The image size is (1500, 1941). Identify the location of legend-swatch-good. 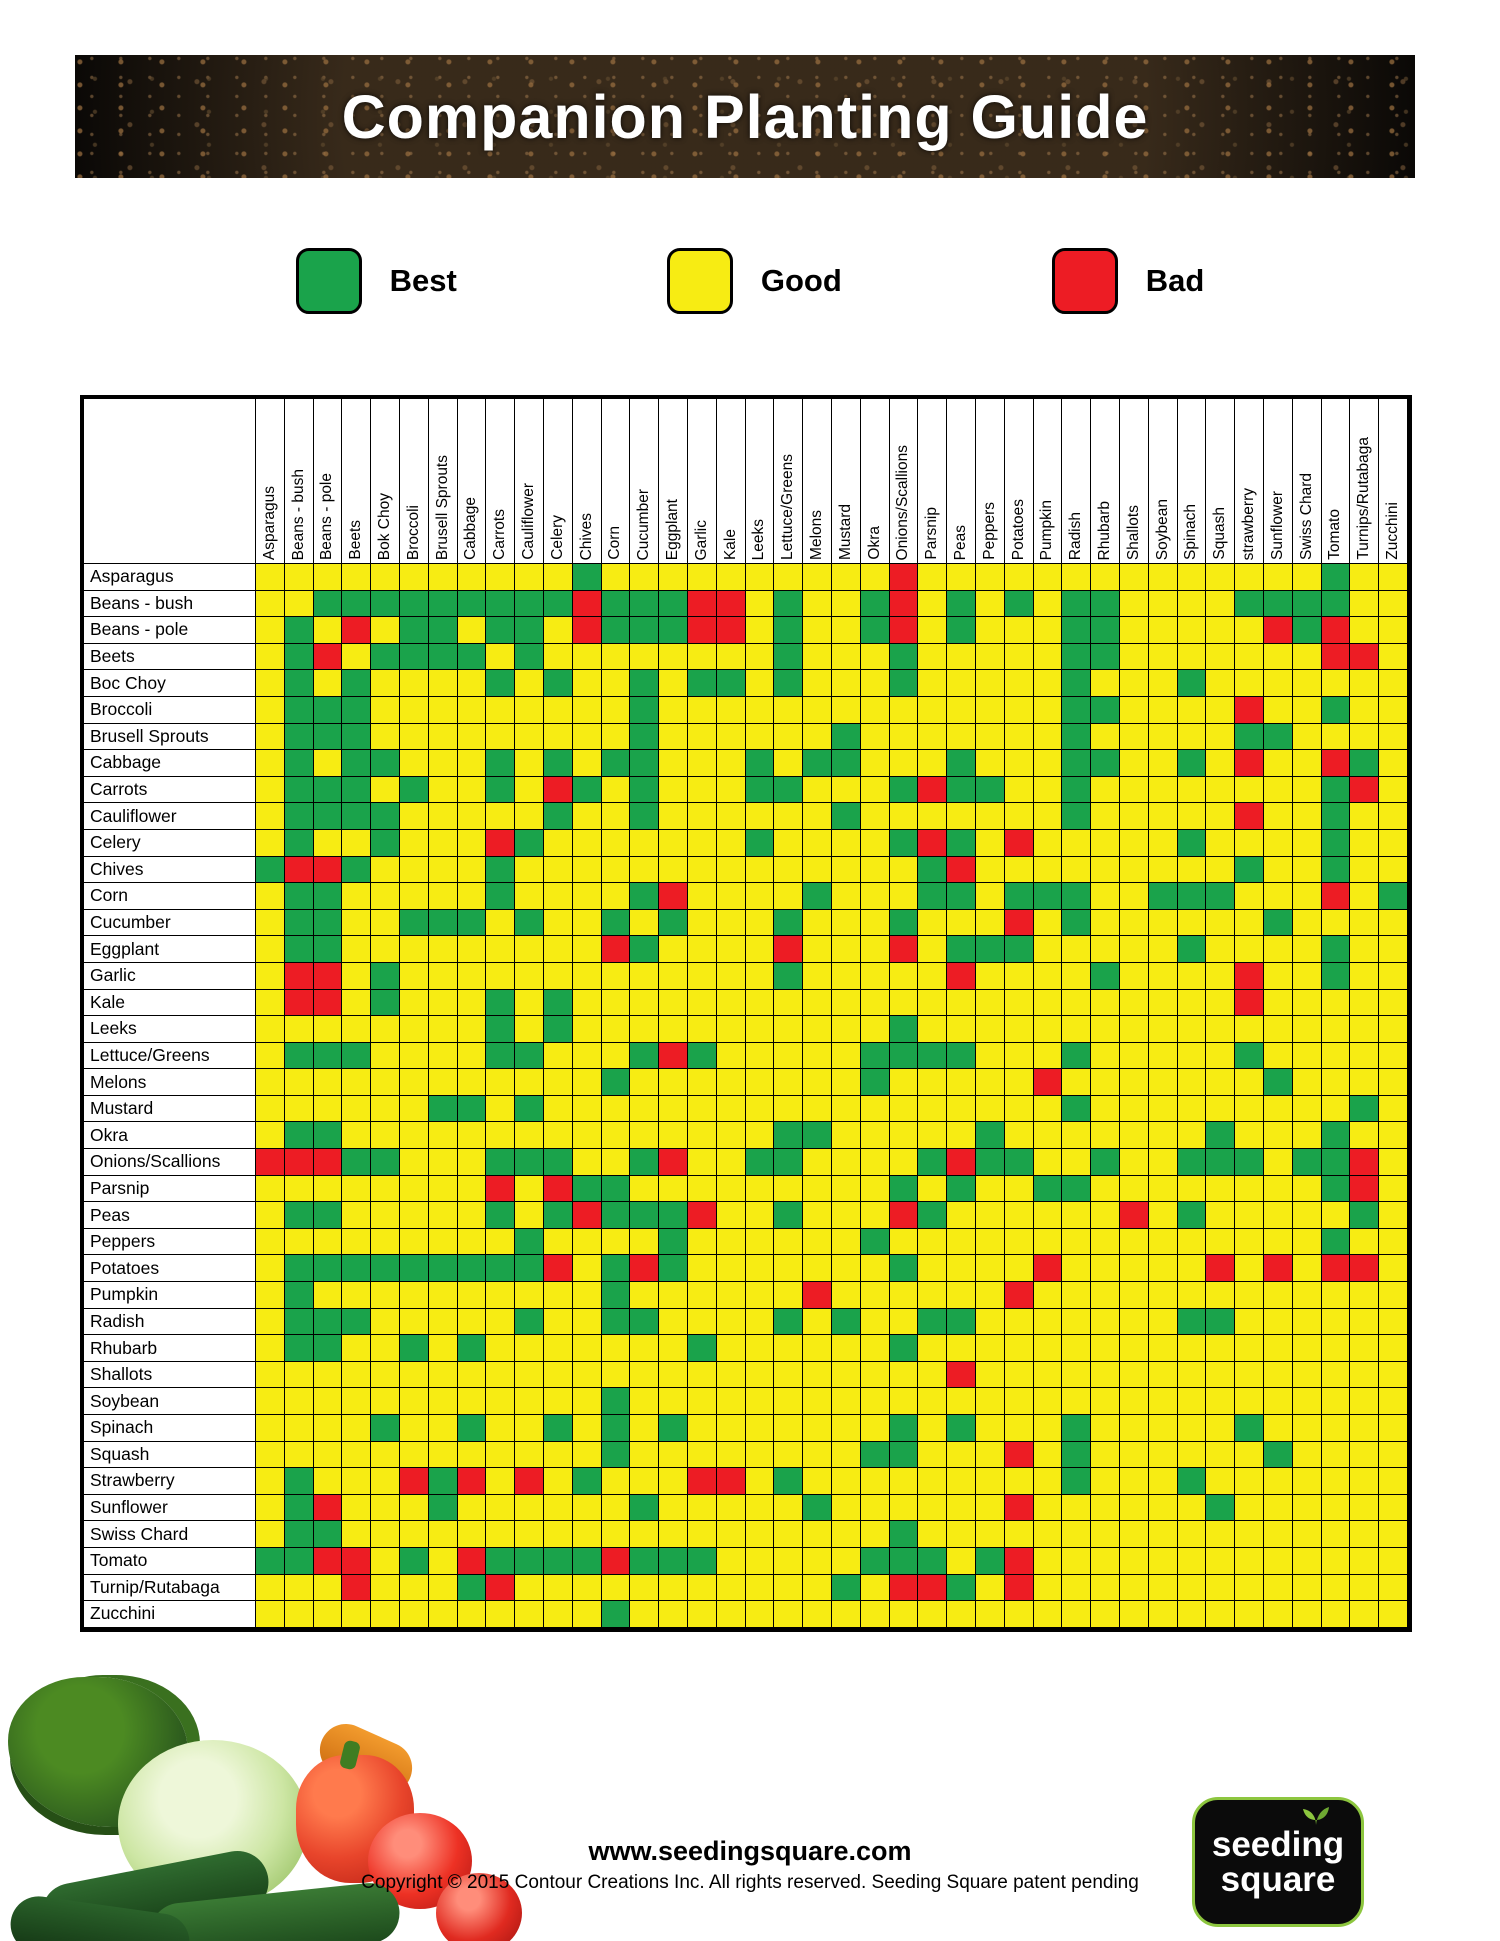
(699, 281).